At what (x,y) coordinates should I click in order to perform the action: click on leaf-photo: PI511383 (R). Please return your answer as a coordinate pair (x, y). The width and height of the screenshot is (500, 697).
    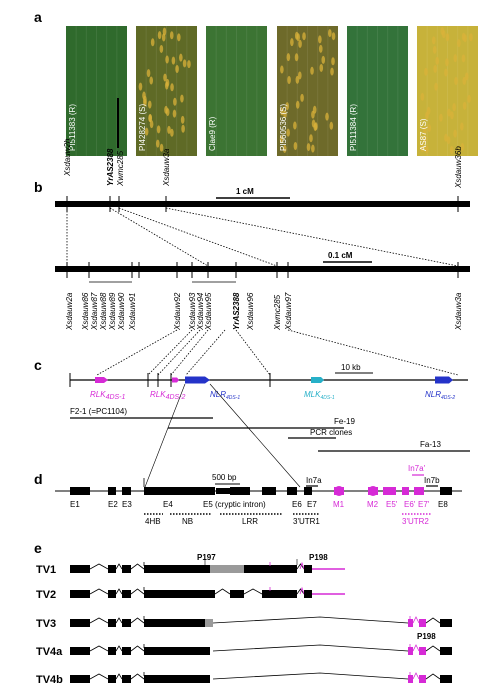
    Looking at the image, I should click on (96, 91).